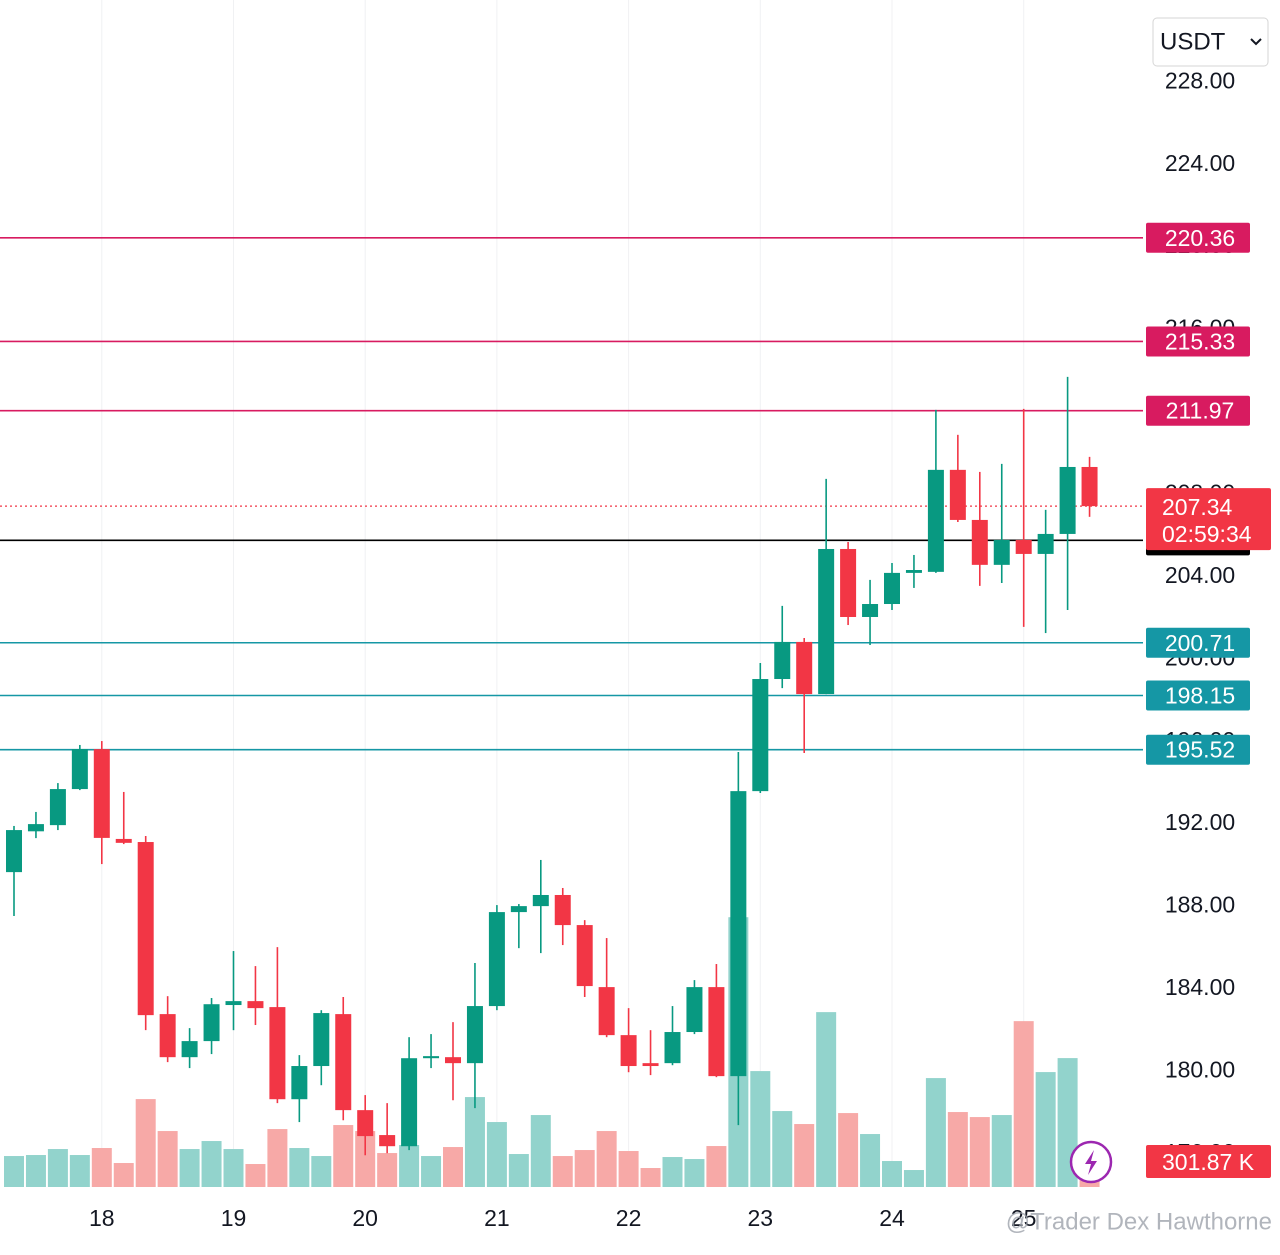 This screenshot has width=1280, height=1255. I want to click on countdown-label: 02:59:34, so click(1207, 534).